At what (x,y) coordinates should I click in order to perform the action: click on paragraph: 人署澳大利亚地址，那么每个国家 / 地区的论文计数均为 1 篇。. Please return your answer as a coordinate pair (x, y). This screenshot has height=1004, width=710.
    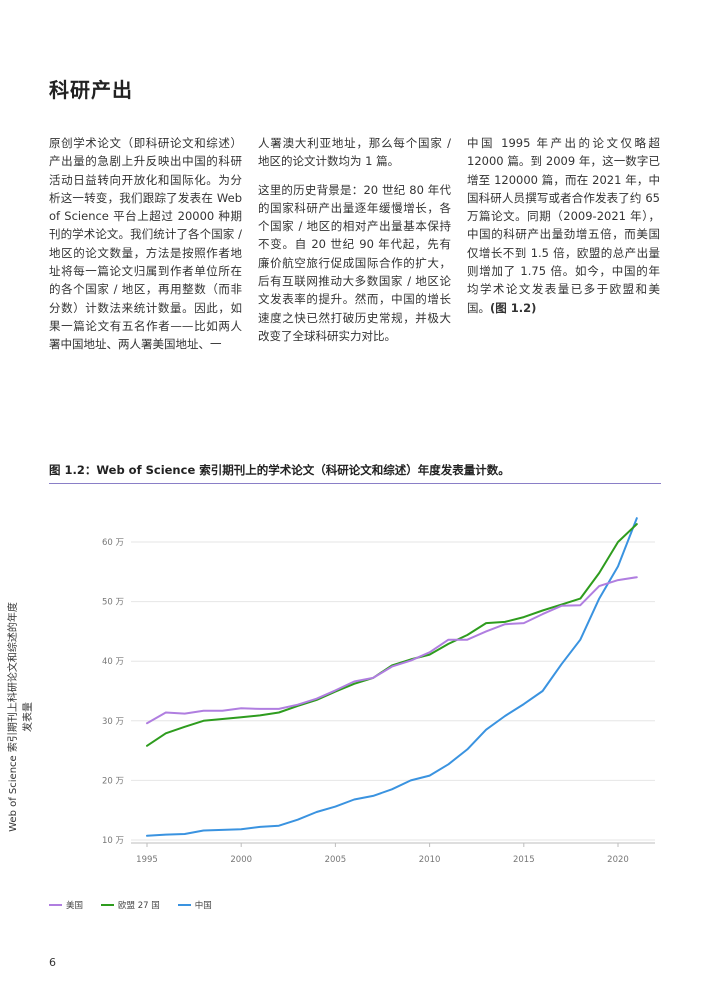
    Looking at the image, I should click on (354, 152).